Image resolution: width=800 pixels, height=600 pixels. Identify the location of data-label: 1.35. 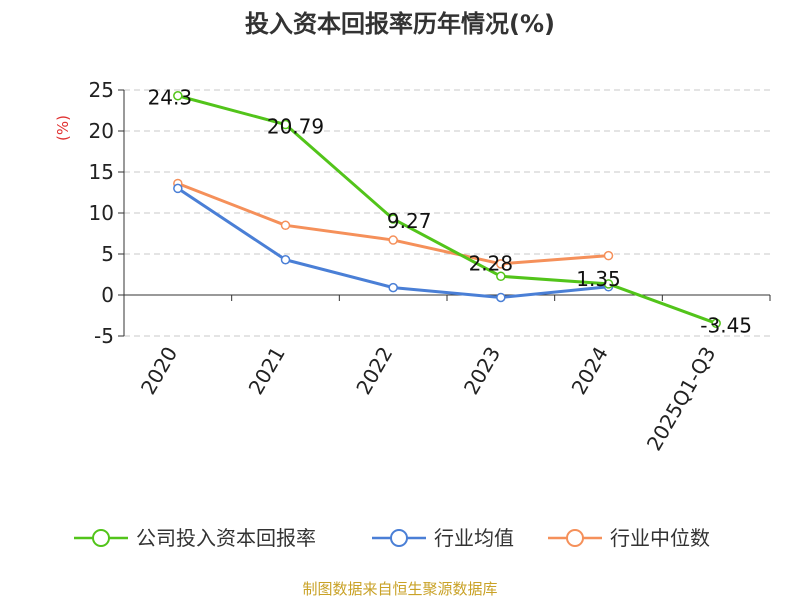
(598, 279).